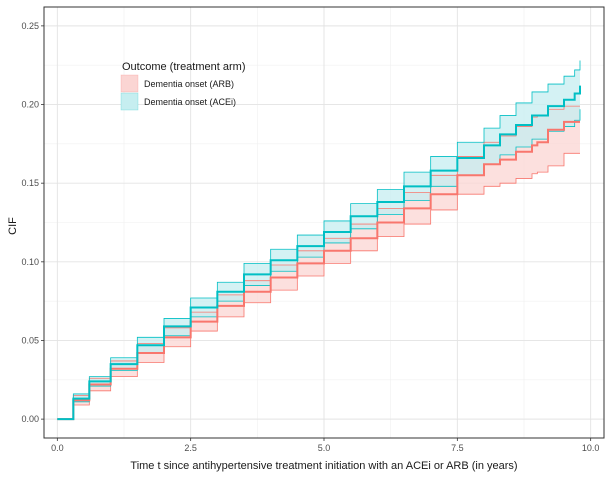 The height and width of the screenshot is (478, 610). I want to click on y-tick-label: 0.05, so click(30, 340).